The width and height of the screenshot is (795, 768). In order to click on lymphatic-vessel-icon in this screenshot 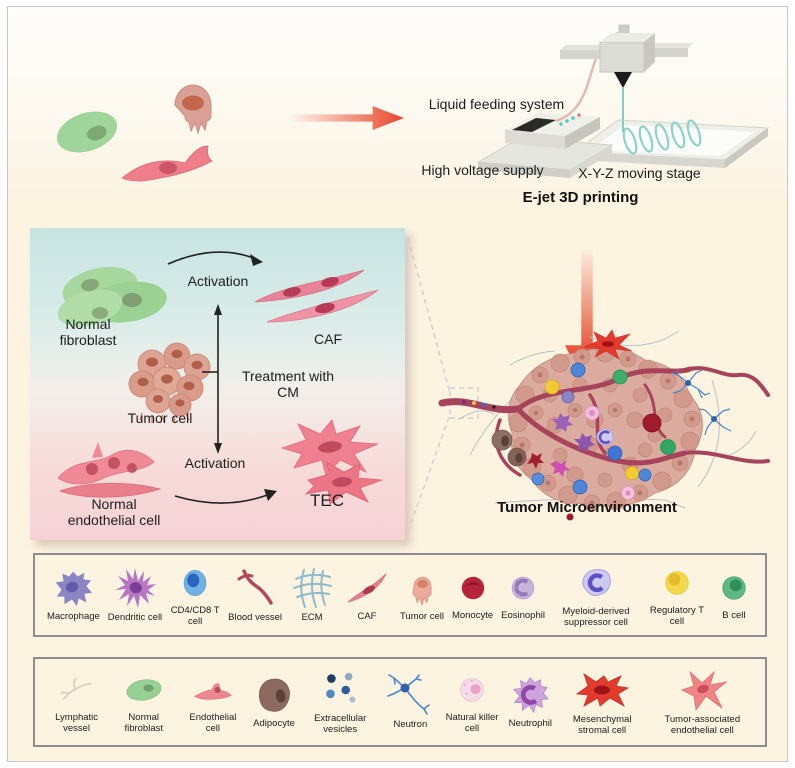, I will do `click(76, 688)`.